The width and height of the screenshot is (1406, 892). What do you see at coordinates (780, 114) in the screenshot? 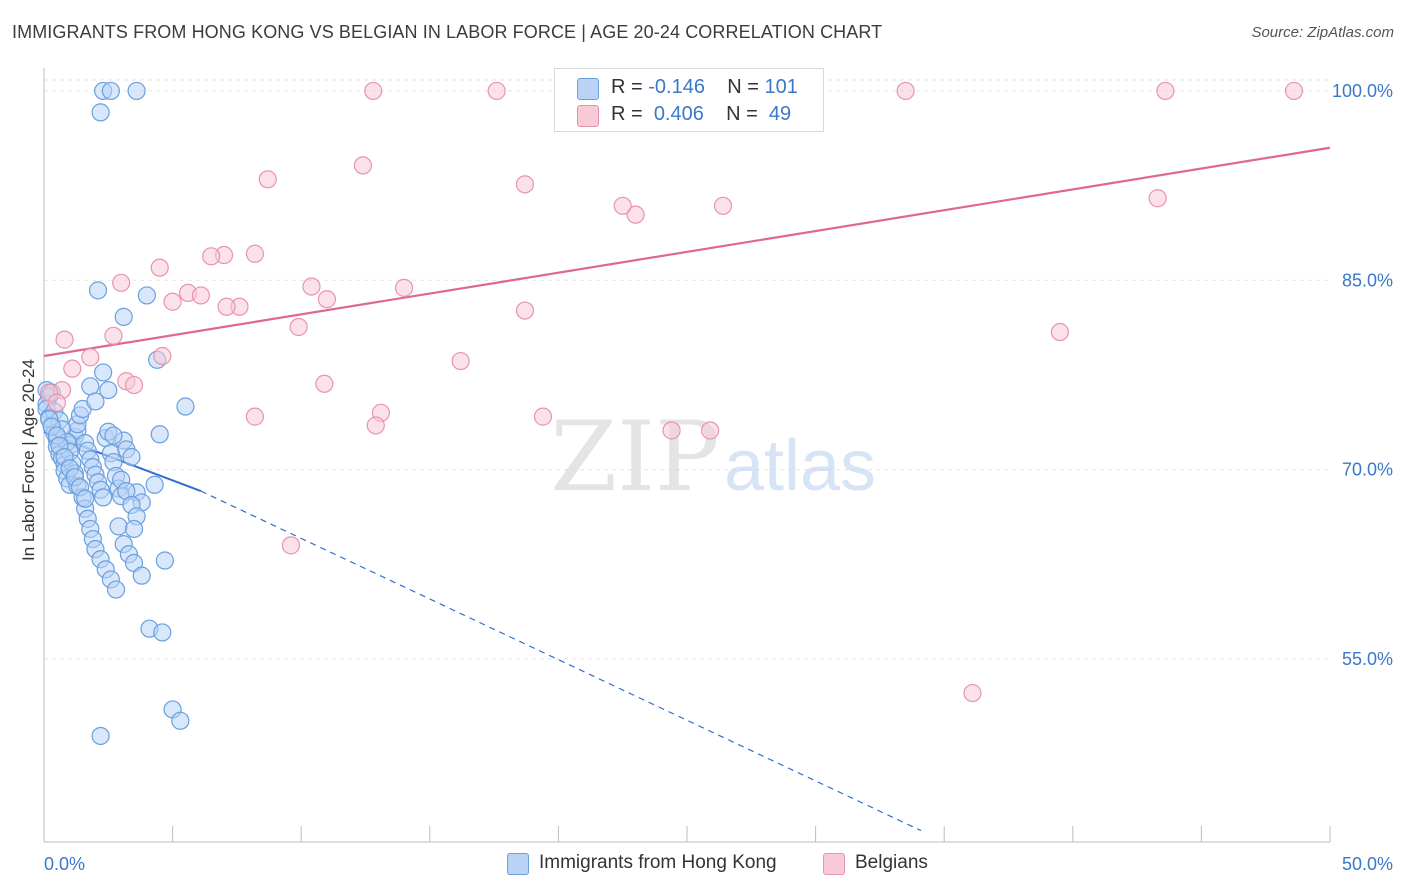
I see `n-value: 49` at bounding box center [780, 114].